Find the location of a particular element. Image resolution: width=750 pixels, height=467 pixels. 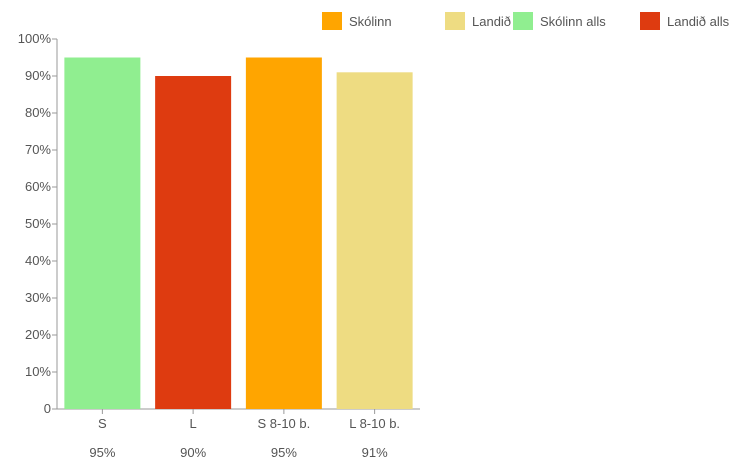

legend-item: Landið alls is located at coordinates (685, 21).